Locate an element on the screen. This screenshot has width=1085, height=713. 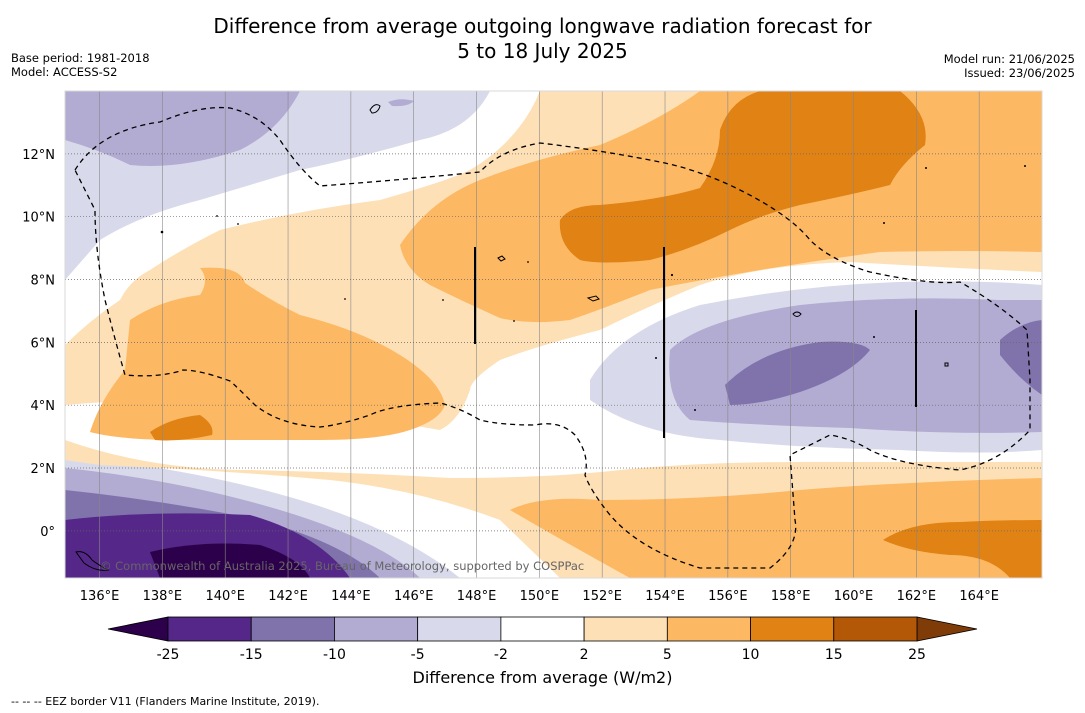
latitude-labels: 12°N 10°N 8°N 6°N 4°N 2°N 0° is located at coordinates (38, 344).